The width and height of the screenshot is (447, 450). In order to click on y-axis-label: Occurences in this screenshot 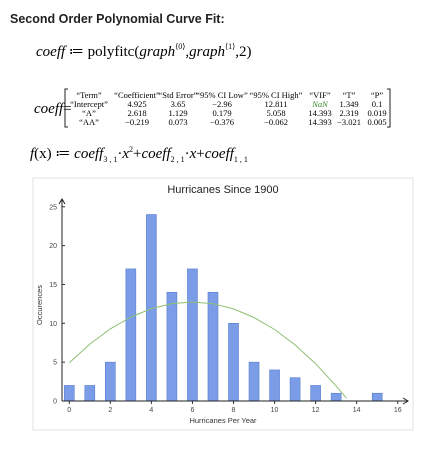, I will do `click(39, 305)`.